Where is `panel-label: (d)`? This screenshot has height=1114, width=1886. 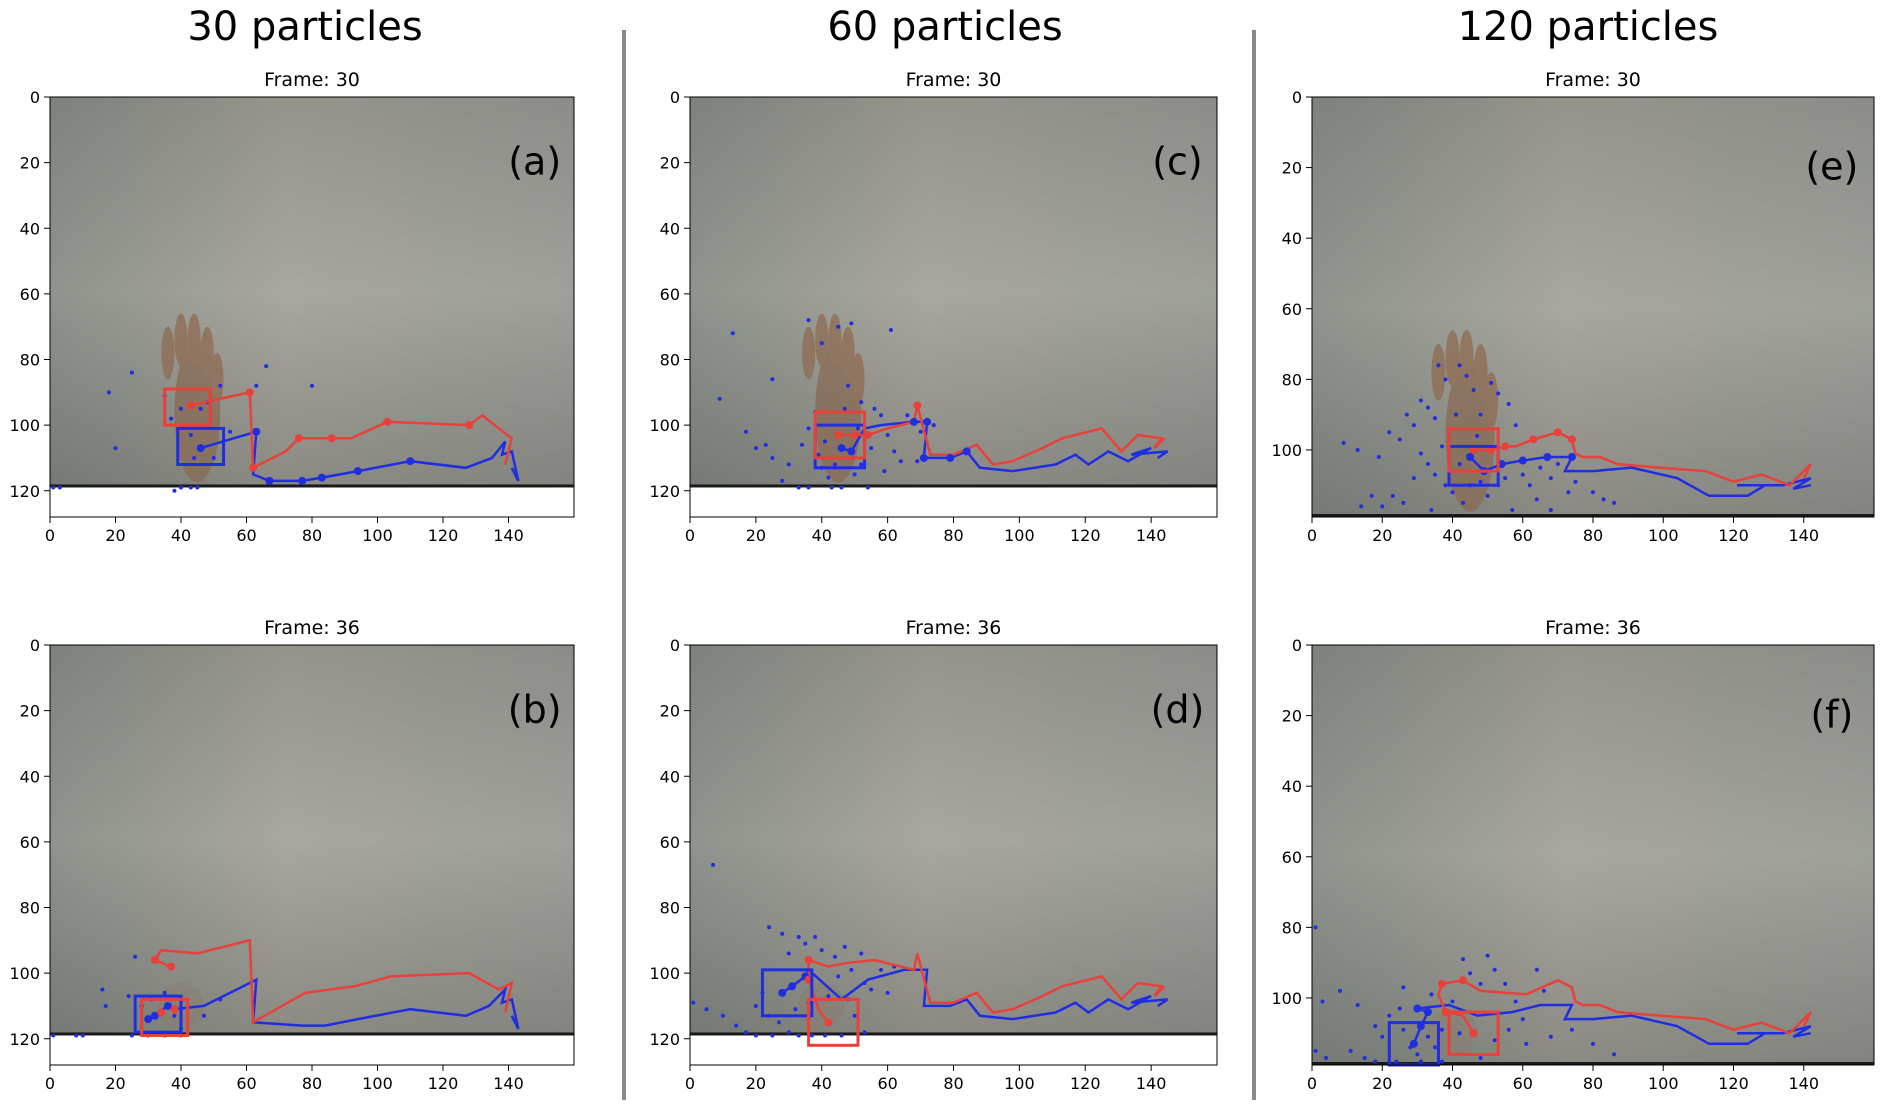
panel-label: (d) is located at coordinates (1178, 710).